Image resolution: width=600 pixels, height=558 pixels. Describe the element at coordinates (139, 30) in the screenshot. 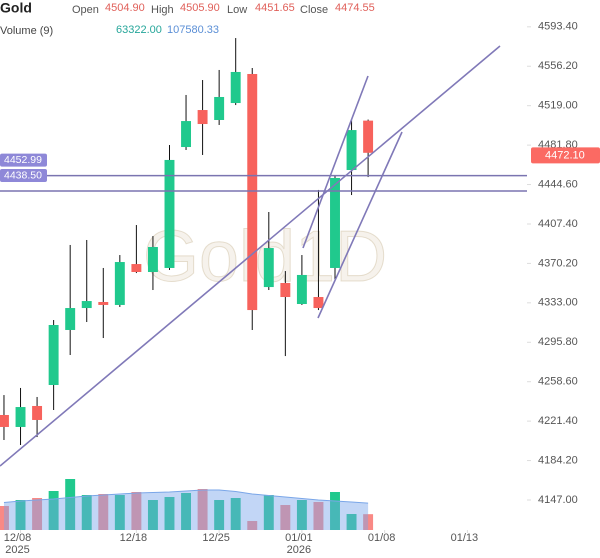

I see `volume-value: 63322.00` at that location.